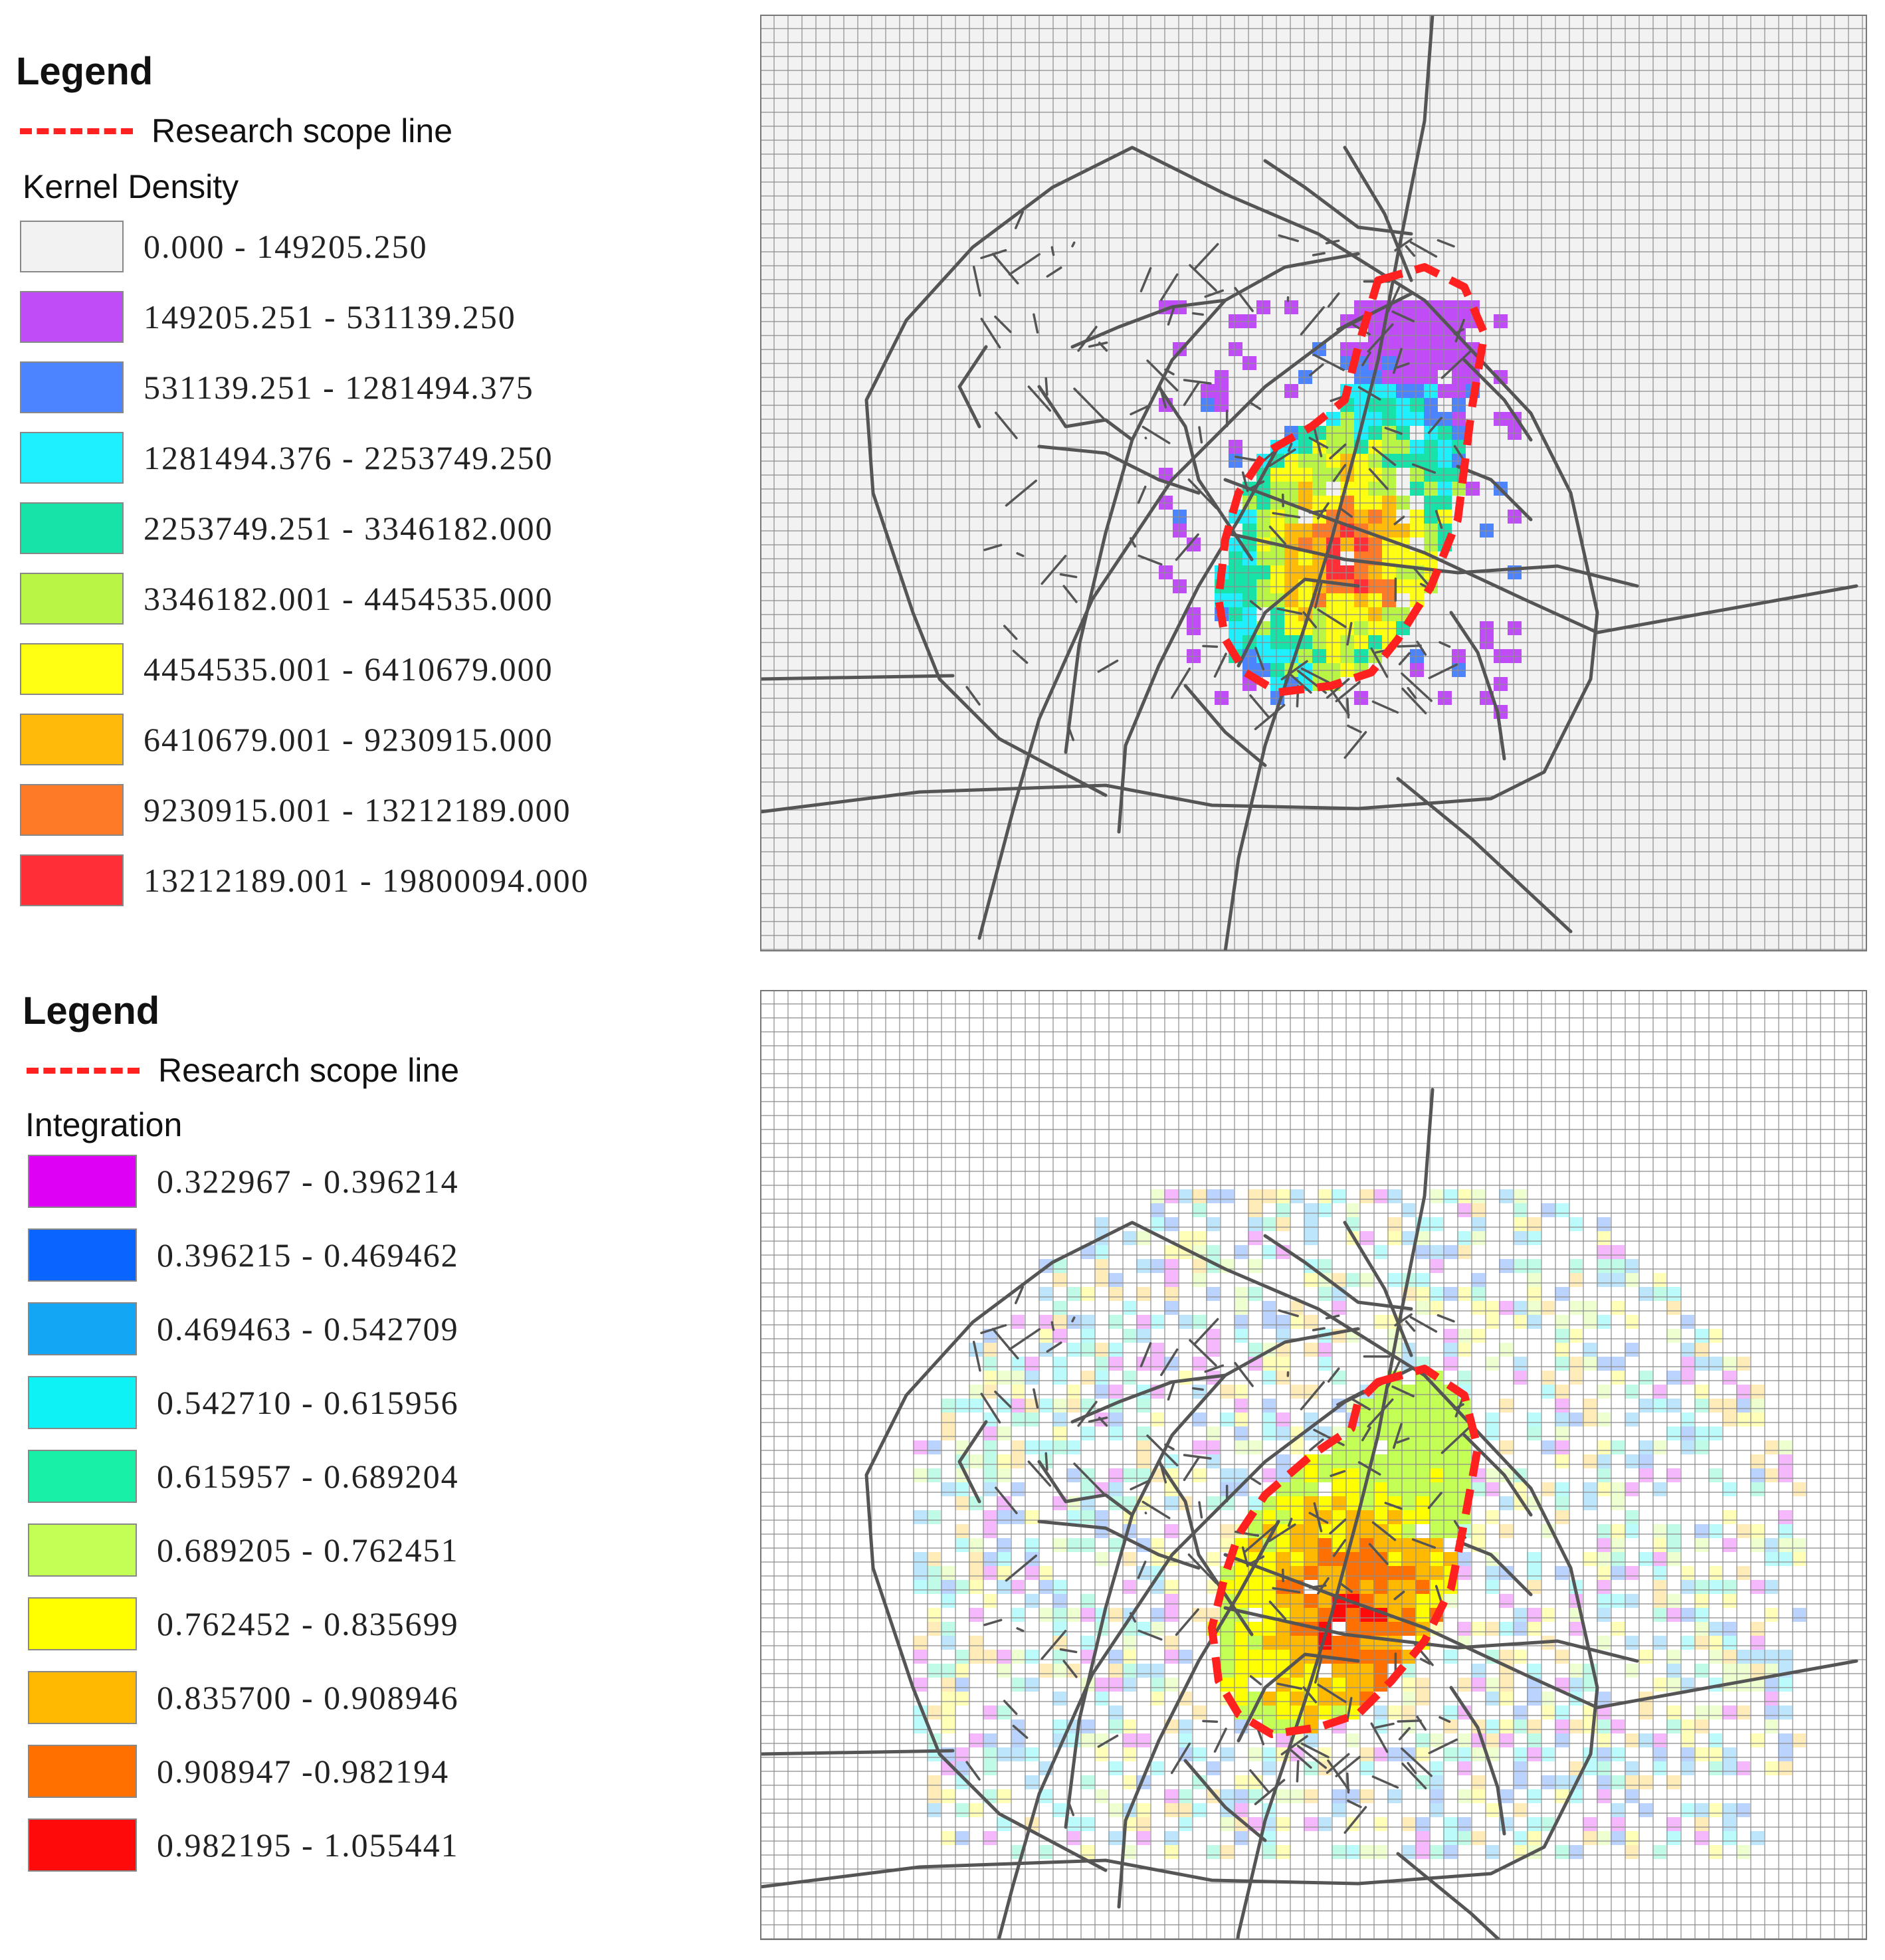 The width and height of the screenshot is (1885, 1960). What do you see at coordinates (243, 1623) in the screenshot?
I see `legend-class-row: 0.762452 - 0.835699` at bounding box center [243, 1623].